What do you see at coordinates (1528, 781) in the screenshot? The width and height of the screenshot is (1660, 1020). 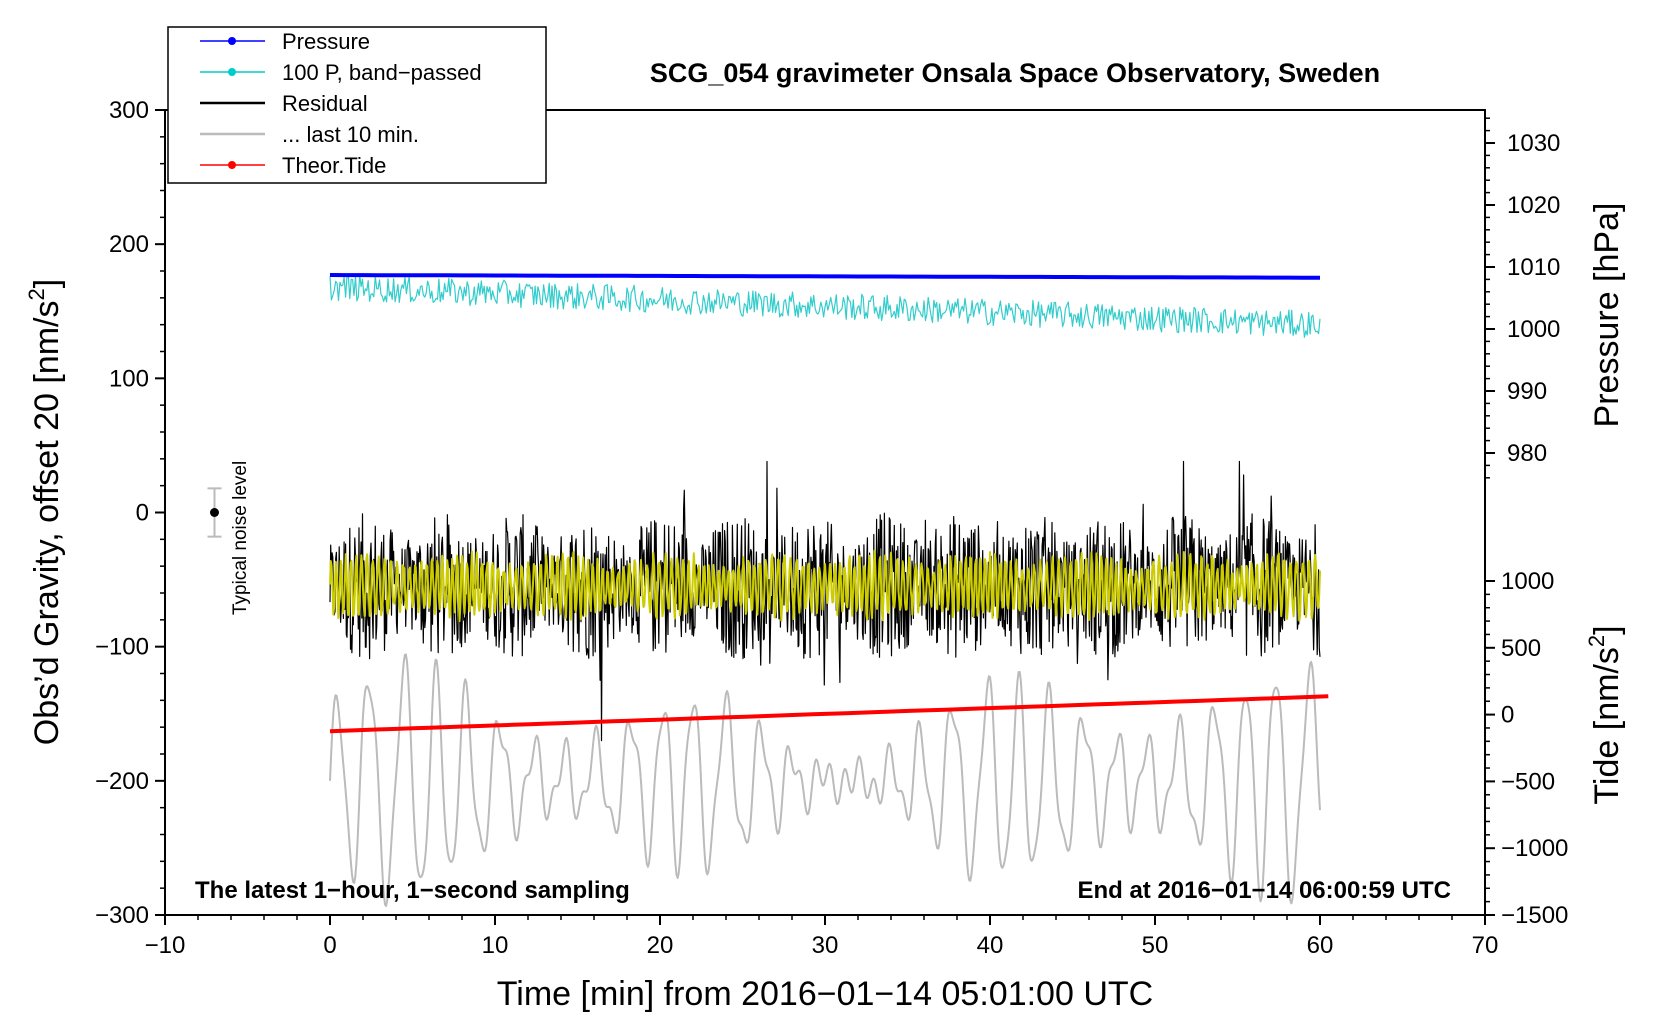 I see `tide-tick-label: −500` at bounding box center [1528, 781].